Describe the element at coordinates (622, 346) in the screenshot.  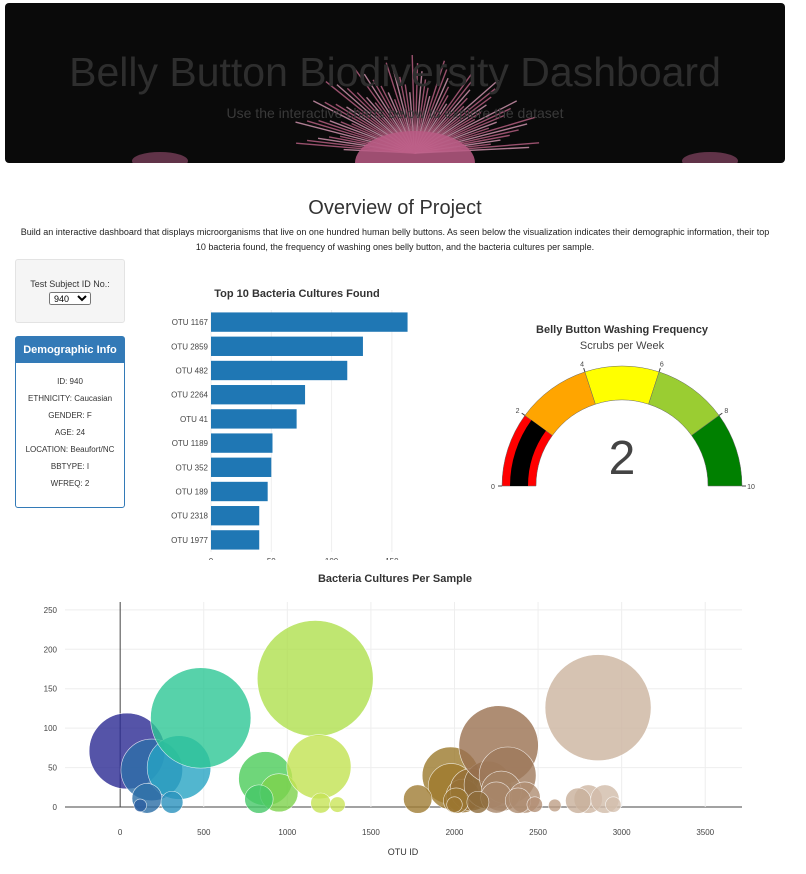
I see `gauge-subtitle: Scrubs per Week` at that location.